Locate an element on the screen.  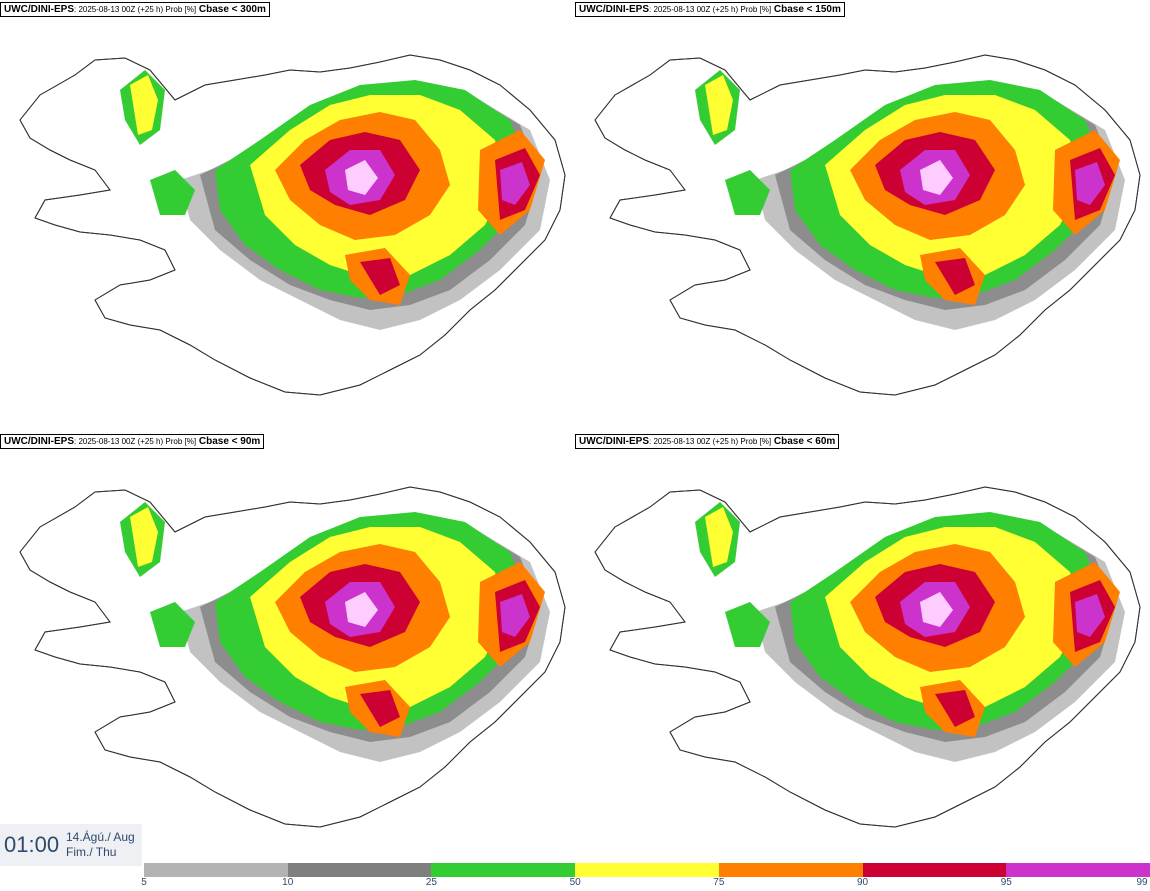
legend-colorbar is located at coordinates (647, 870).